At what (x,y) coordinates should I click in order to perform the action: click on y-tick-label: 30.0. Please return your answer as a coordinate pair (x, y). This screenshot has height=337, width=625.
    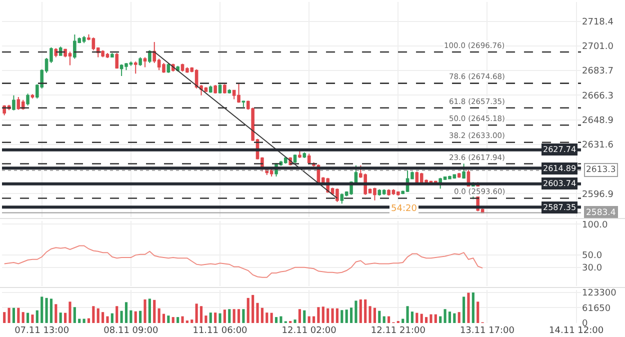
    Looking at the image, I should click on (592, 269).